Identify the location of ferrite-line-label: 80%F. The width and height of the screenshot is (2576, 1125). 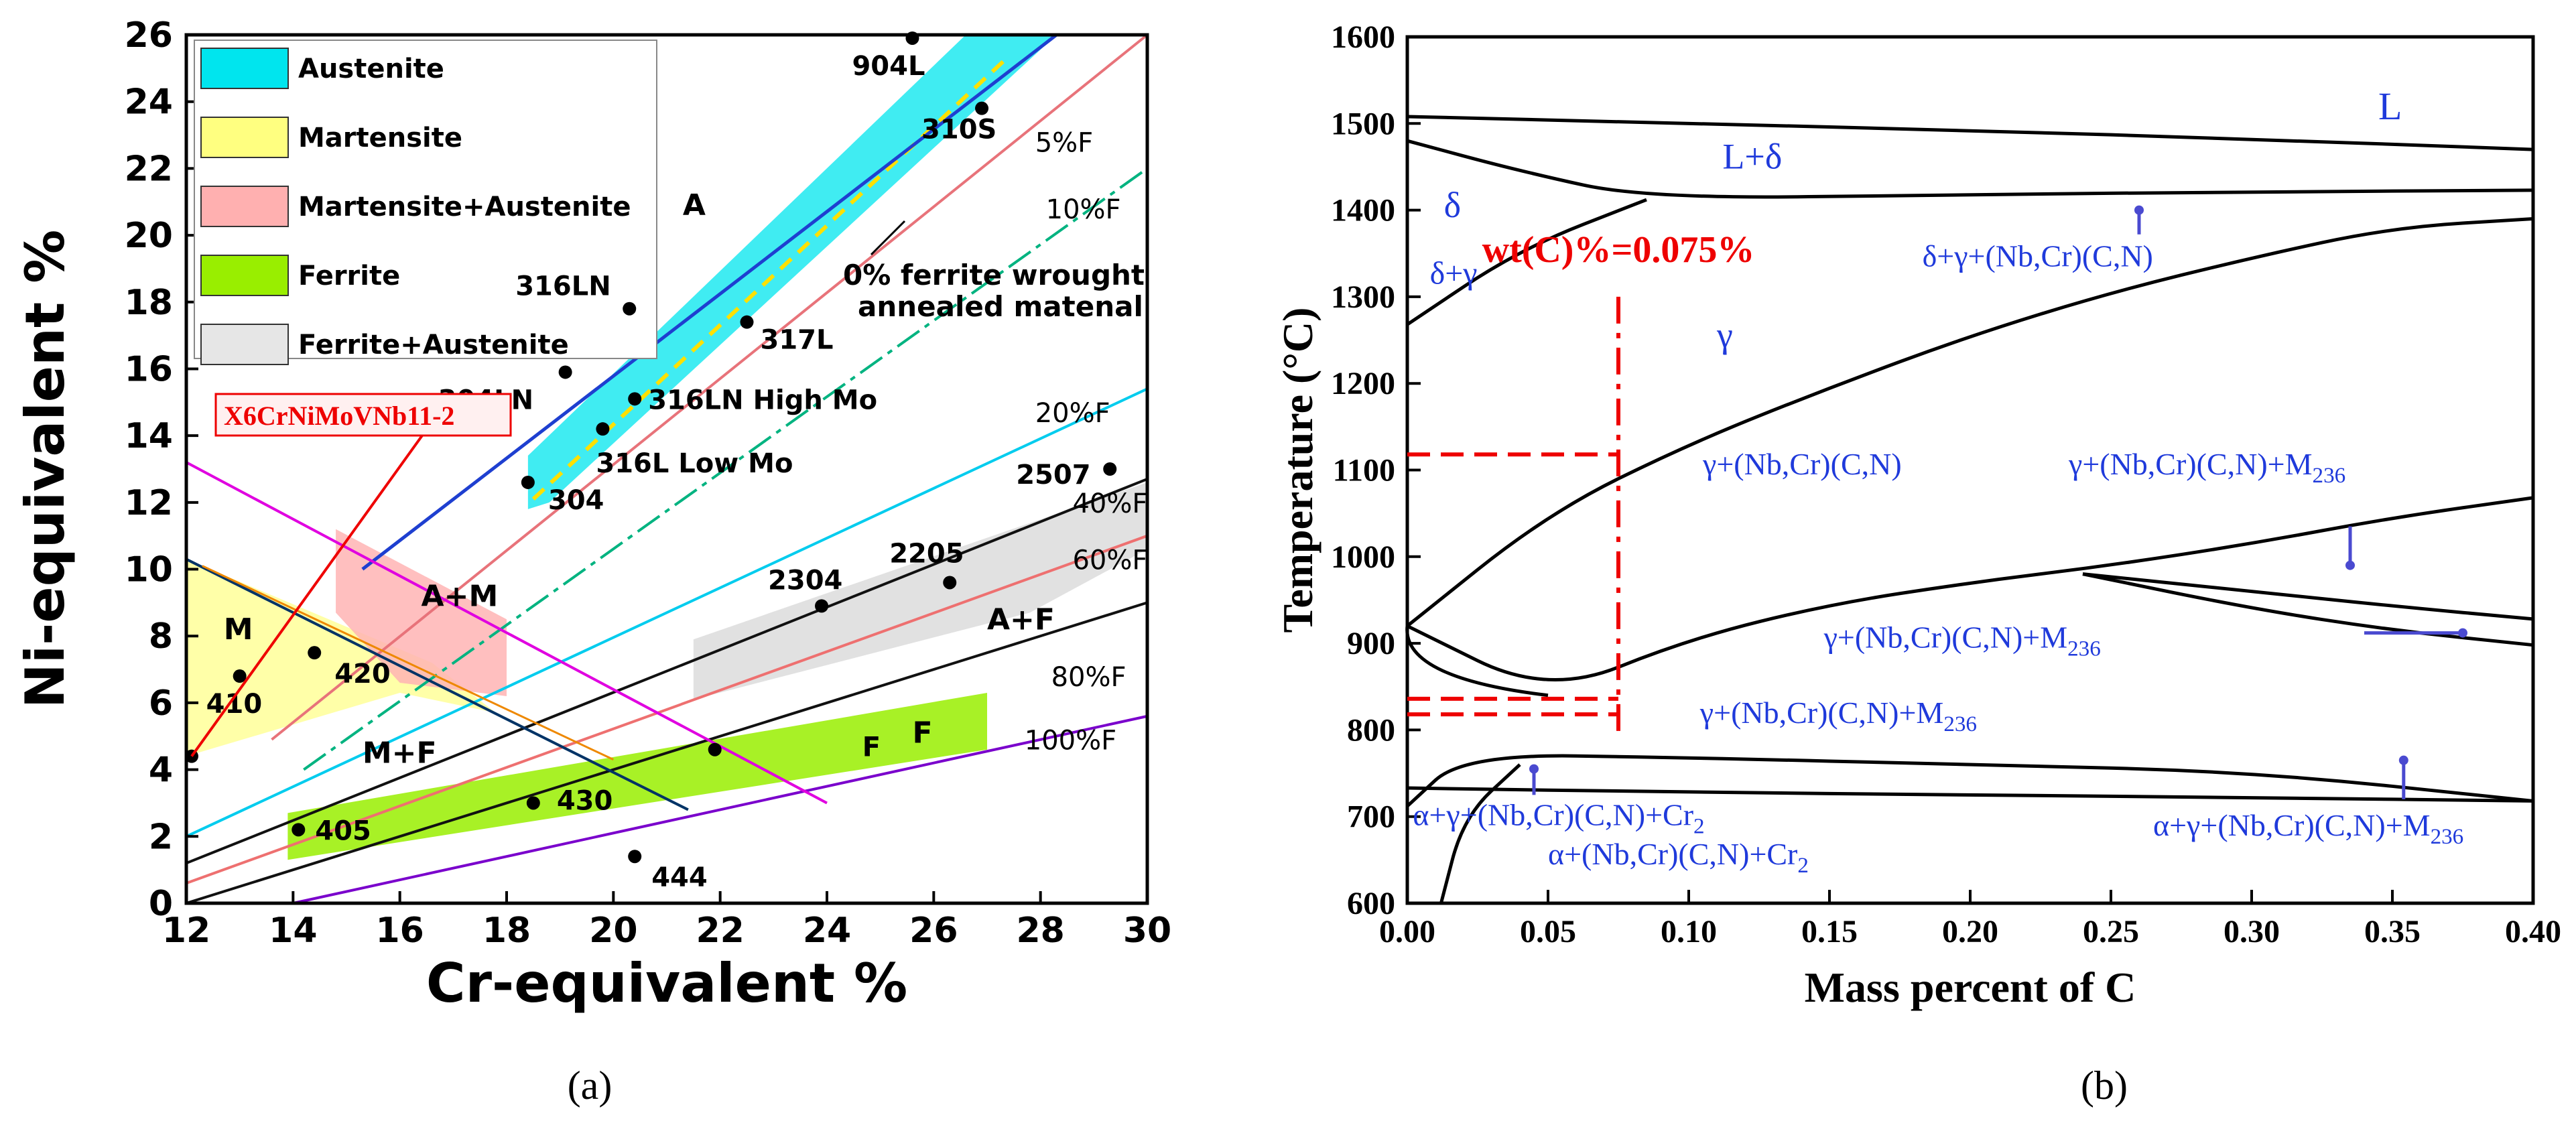
(1088, 677).